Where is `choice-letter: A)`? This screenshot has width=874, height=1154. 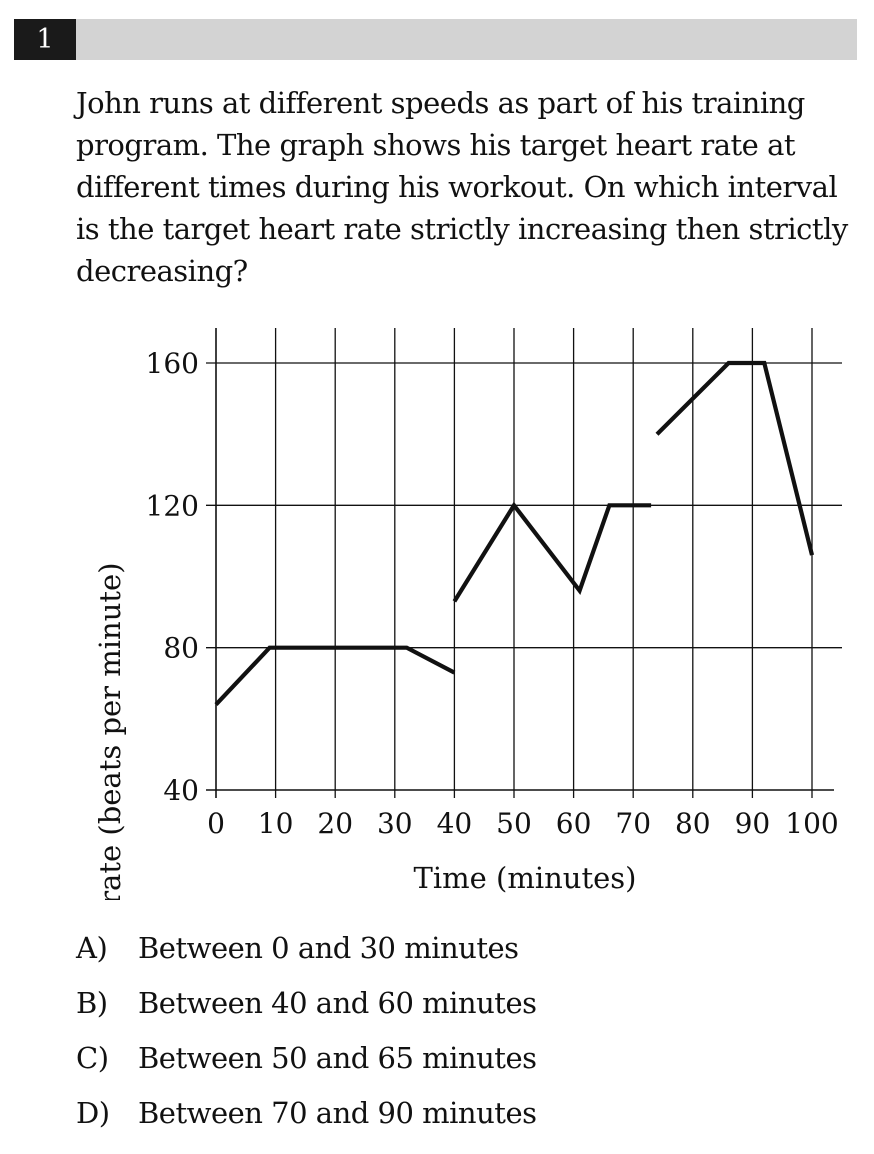 choice-letter: A) is located at coordinates (92, 948).